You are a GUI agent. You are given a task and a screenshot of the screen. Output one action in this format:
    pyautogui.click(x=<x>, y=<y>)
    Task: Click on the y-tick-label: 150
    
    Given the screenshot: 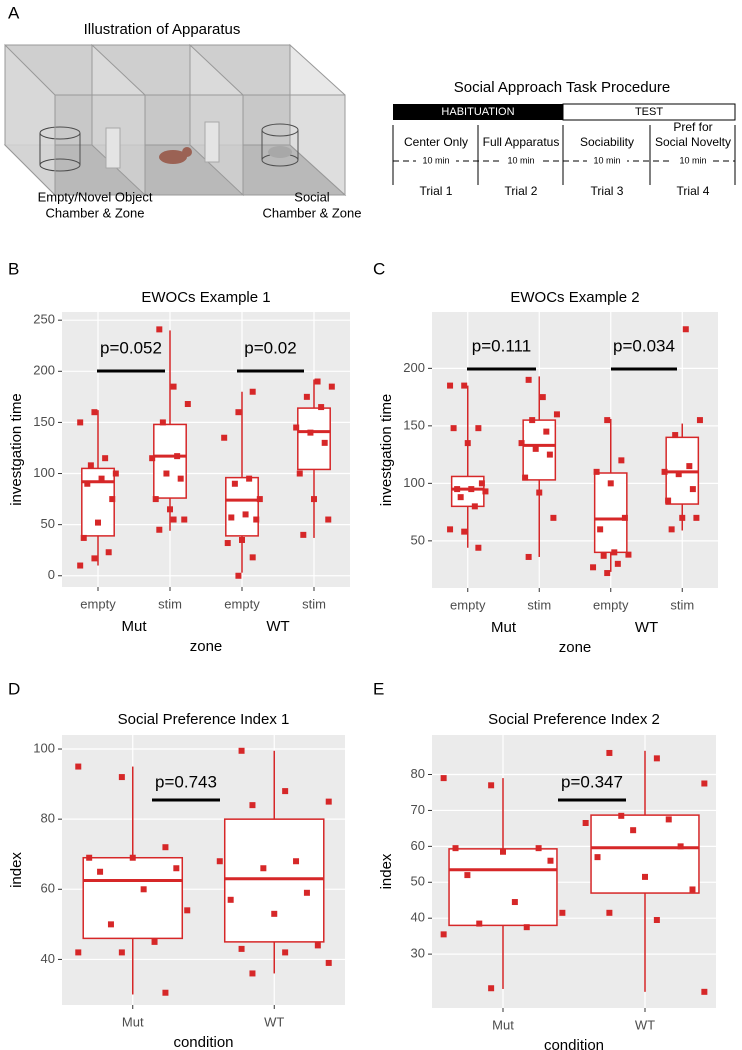 What is the action you would take?
    pyautogui.click(x=414, y=424)
    